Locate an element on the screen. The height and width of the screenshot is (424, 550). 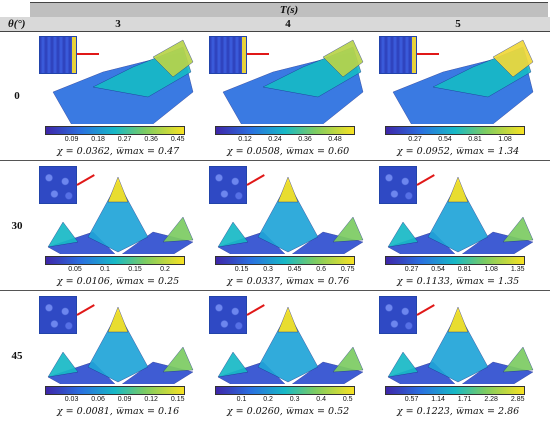
colorbar-tick-label: 0.57 is located at coordinates (411, 399).